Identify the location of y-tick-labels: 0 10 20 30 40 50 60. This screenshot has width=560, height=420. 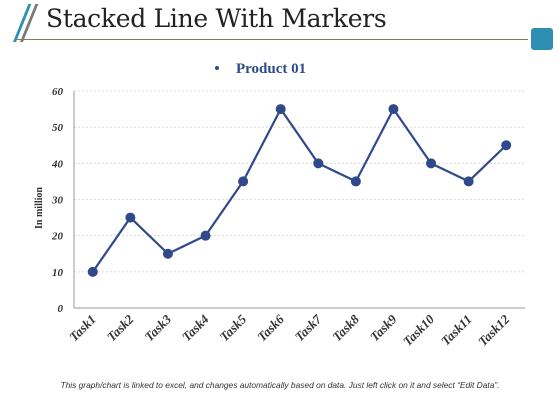
(57, 200).